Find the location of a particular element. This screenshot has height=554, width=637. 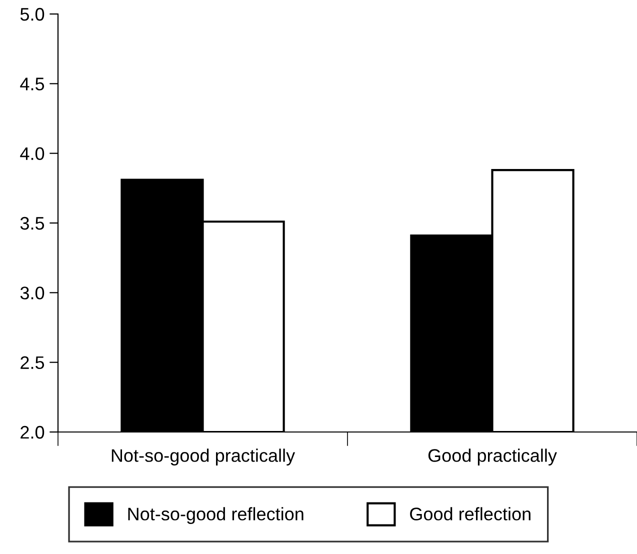

legend-label: Good reflection is located at coordinates (470, 513).